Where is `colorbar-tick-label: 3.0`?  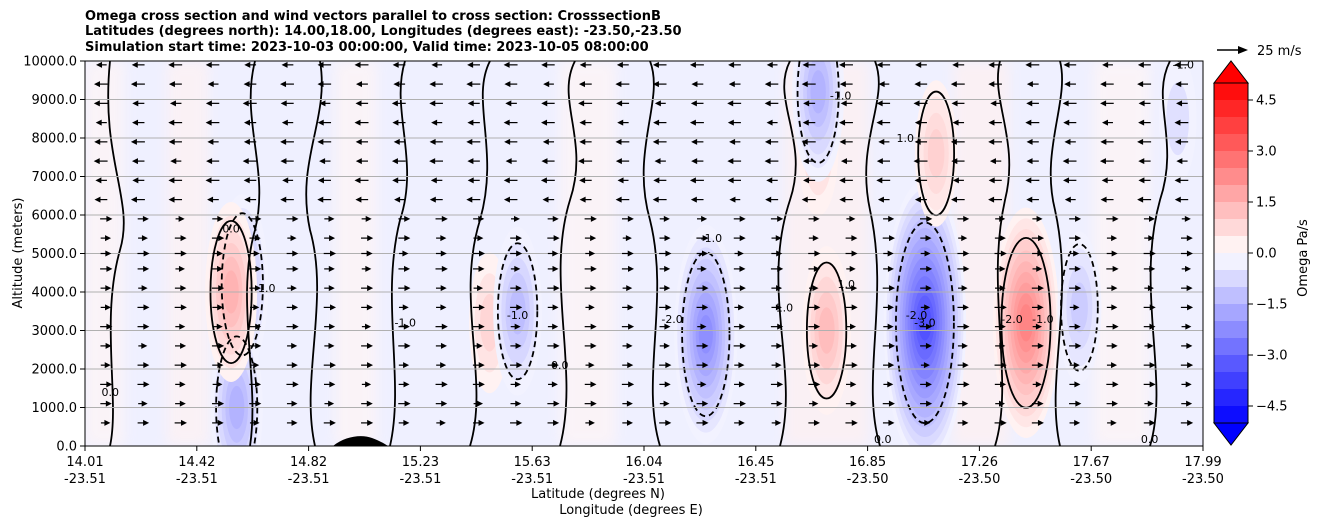
colorbar-tick-label: 3.0 is located at coordinates (1266, 152).